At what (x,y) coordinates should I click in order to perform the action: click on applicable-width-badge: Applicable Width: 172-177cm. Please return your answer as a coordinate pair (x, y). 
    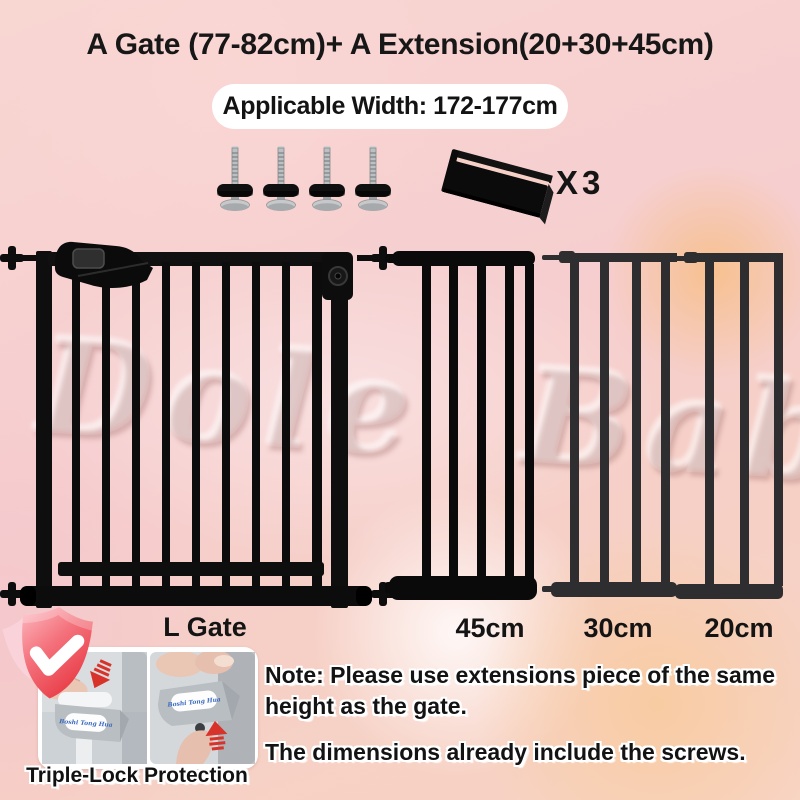
    Looking at the image, I should click on (390, 106).